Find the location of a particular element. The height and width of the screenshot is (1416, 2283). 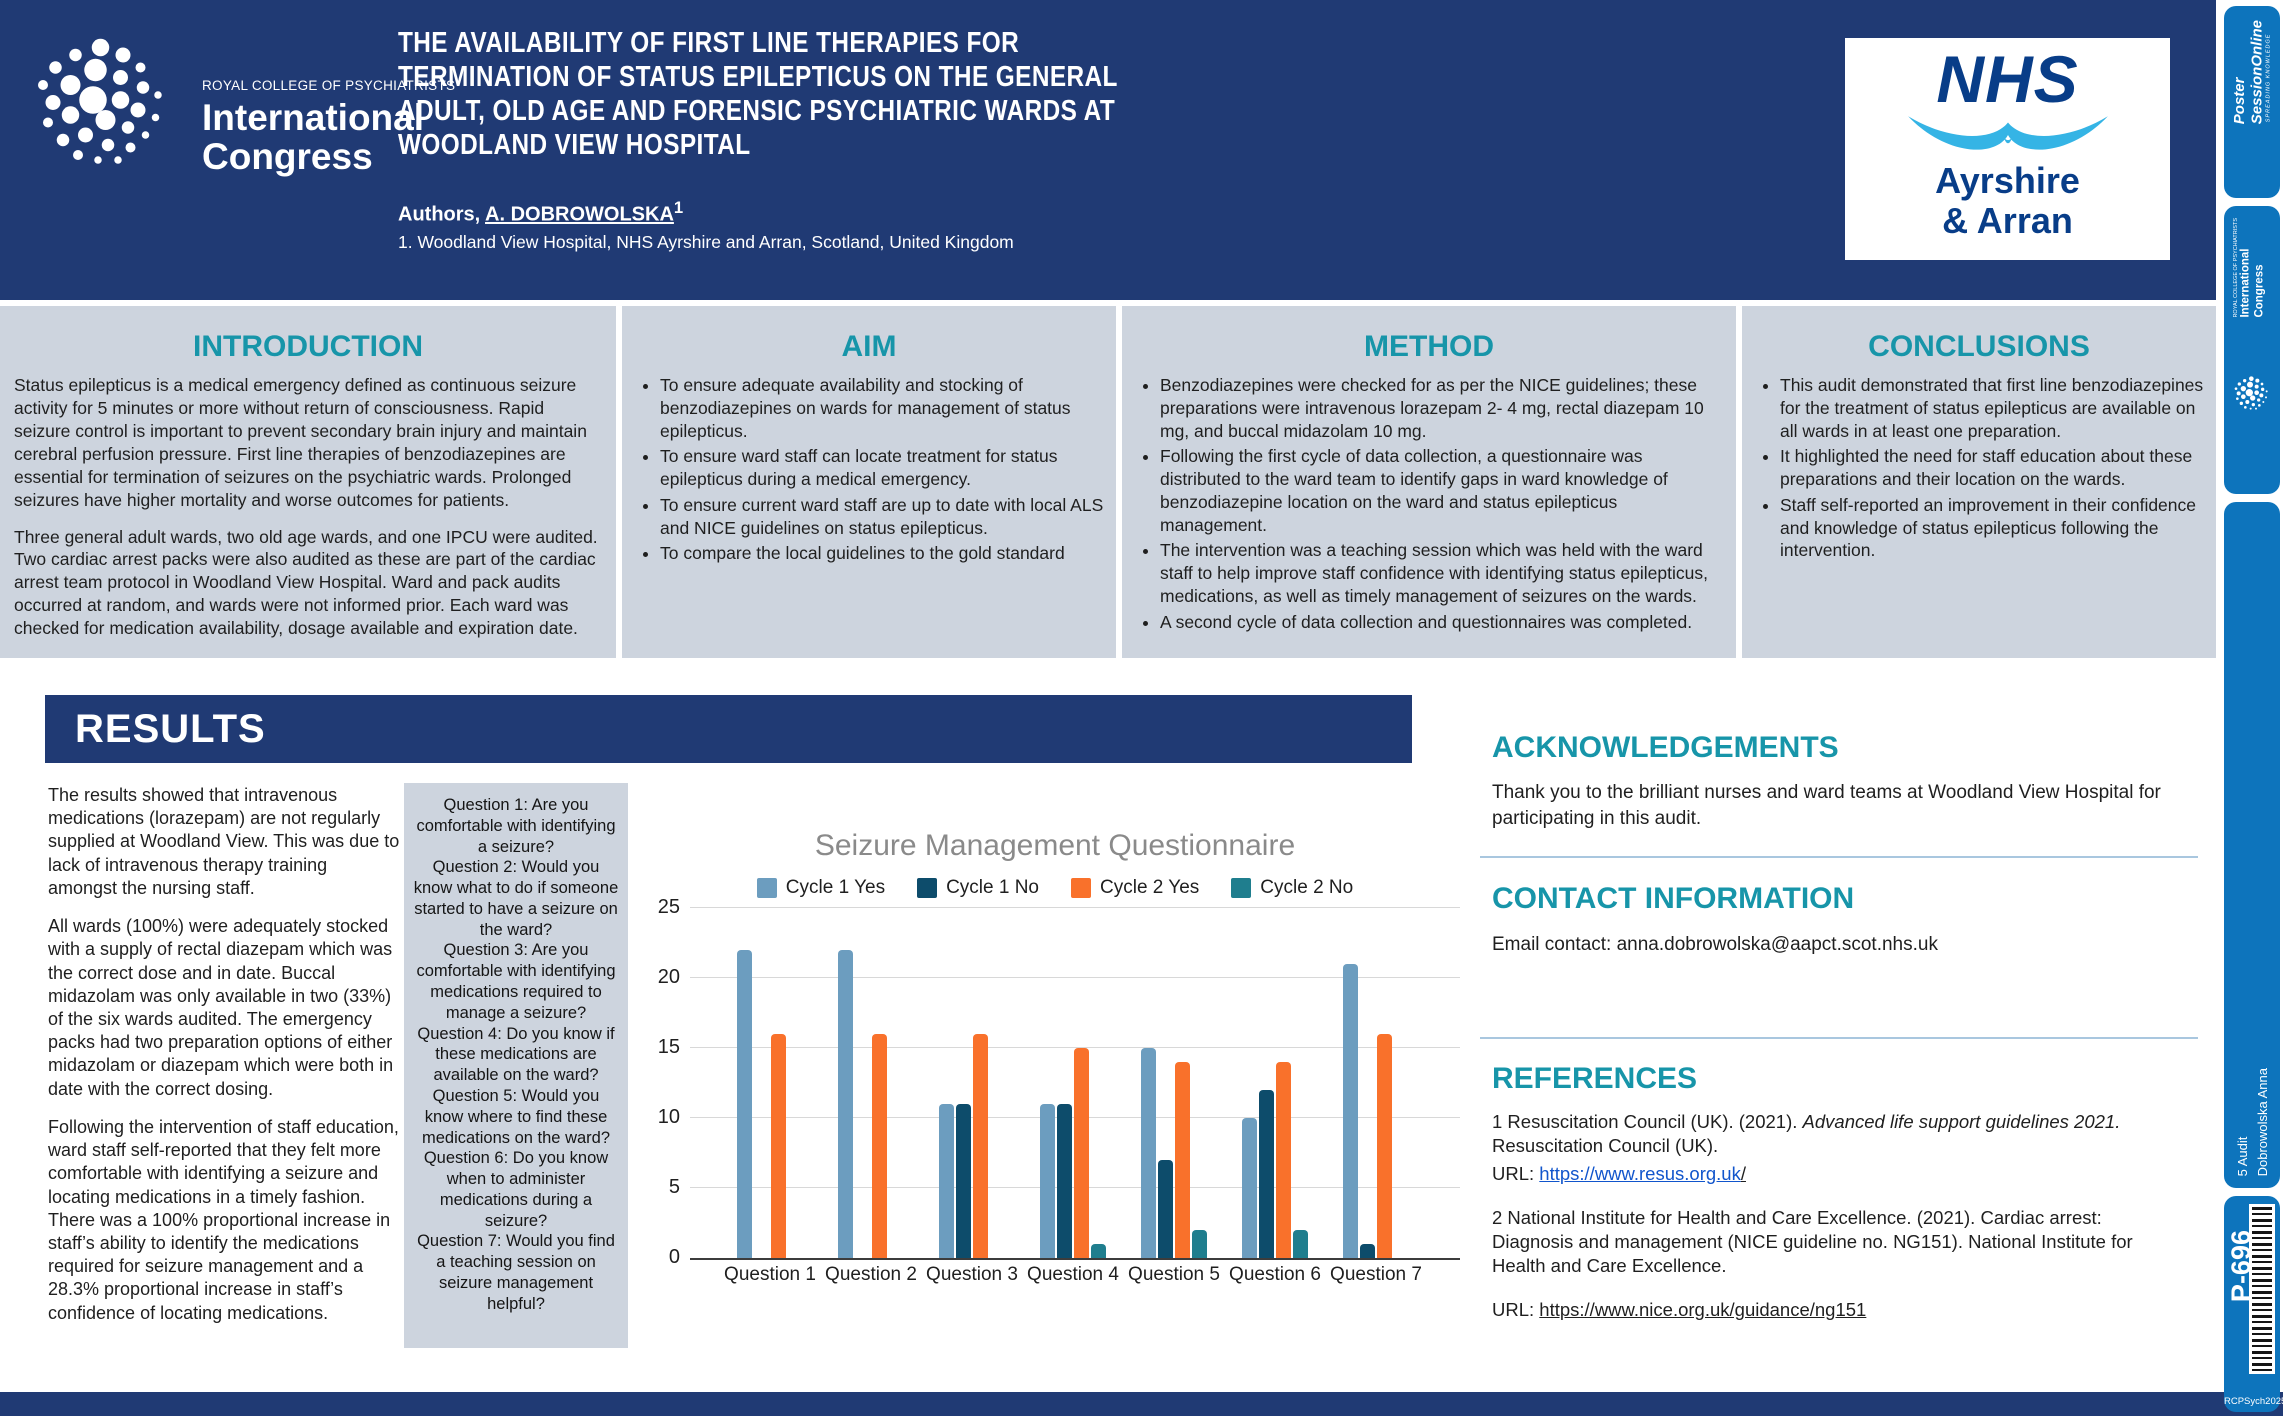

nhs-wordmark: NHS is located at coordinates (2007, 79).